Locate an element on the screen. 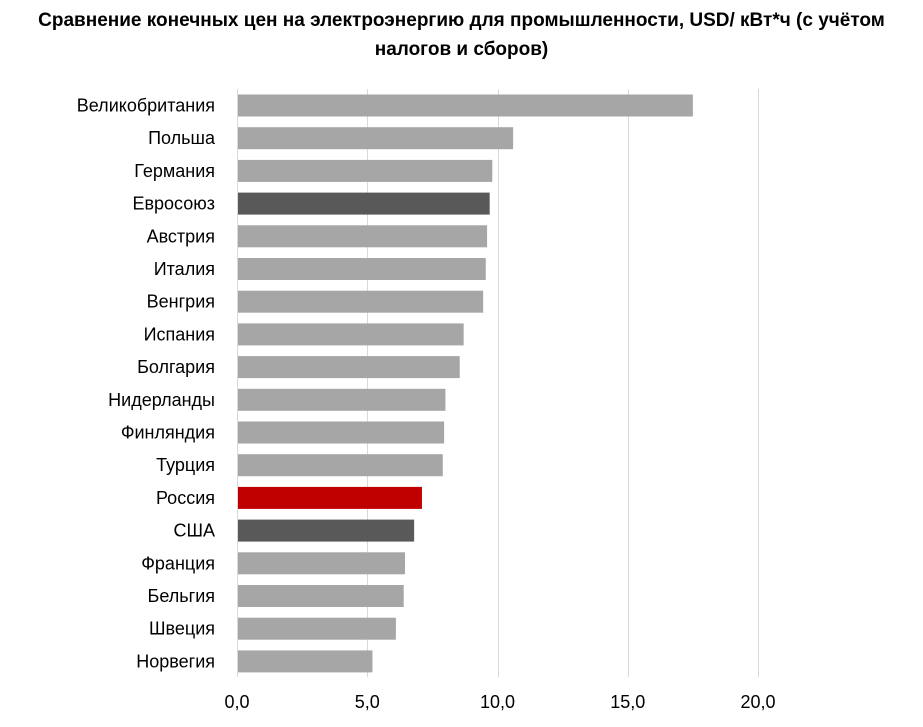 This screenshot has width=923, height=727. x-tick-label: 20,0 is located at coordinates (757, 702).